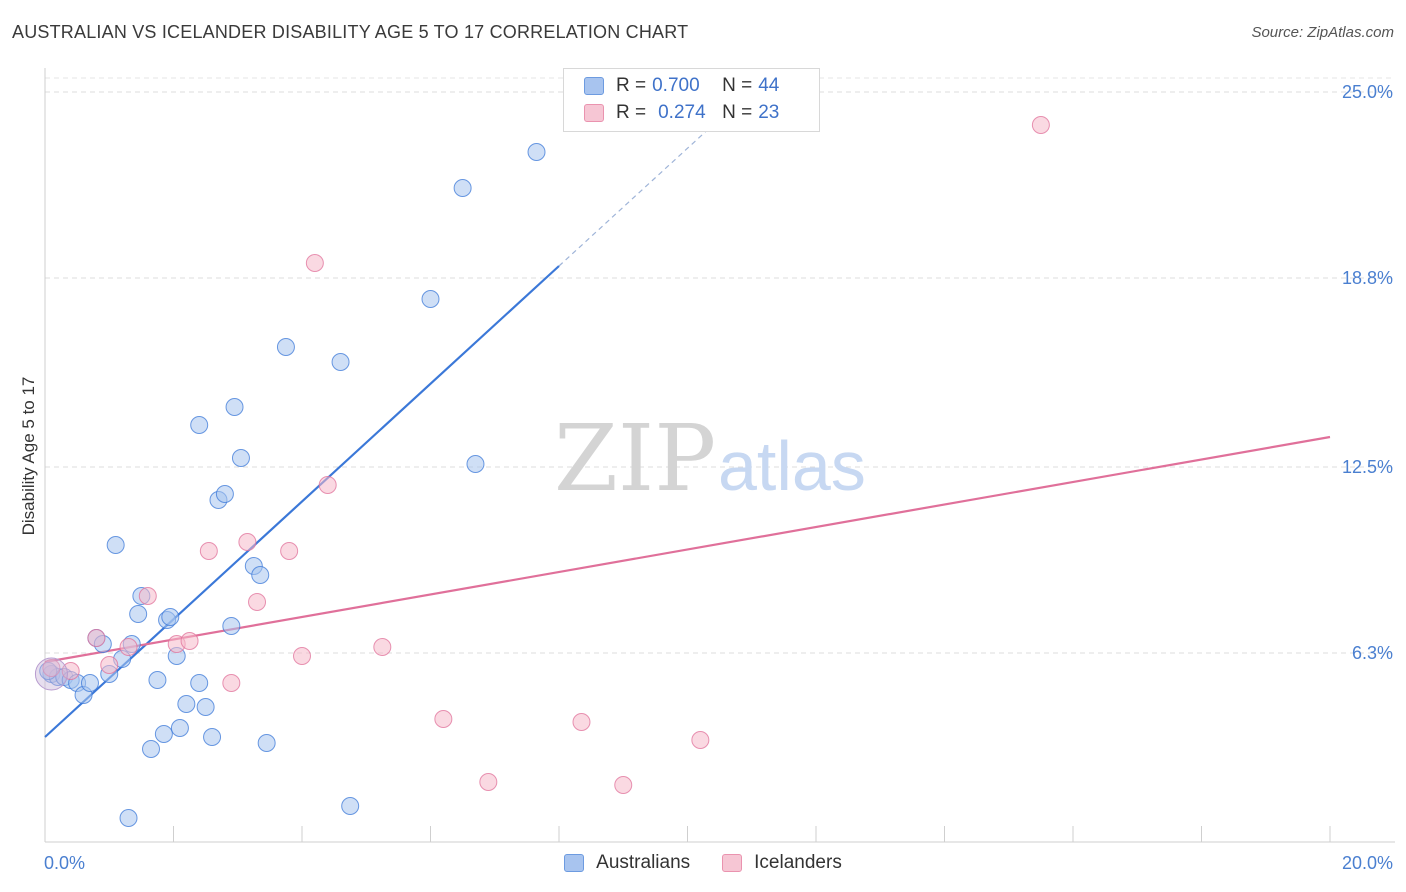  Describe the element at coordinates (594, 113) in the screenshot. I see `legend-swatch-icelanders` at that location.